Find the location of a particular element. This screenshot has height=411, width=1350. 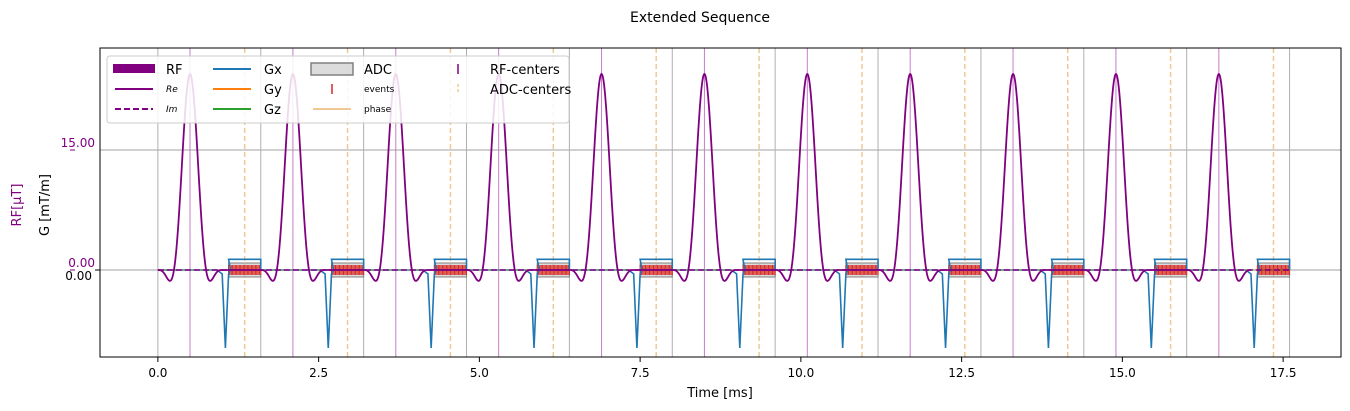

legend-entry: Gz is located at coordinates (247, 110).